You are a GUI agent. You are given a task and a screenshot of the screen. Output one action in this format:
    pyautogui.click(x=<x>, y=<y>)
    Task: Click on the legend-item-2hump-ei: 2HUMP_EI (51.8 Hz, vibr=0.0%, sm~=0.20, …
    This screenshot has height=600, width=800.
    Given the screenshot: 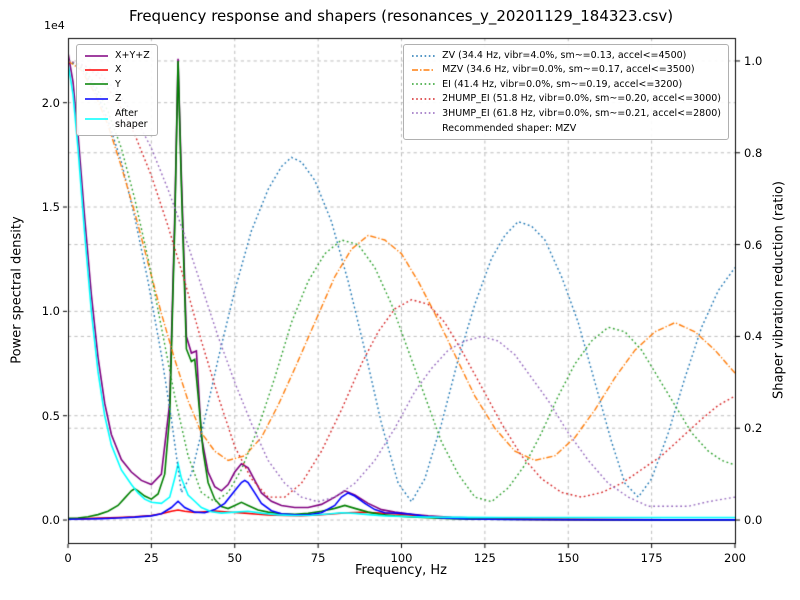 What is the action you would take?
    pyautogui.click(x=566, y=98)
    